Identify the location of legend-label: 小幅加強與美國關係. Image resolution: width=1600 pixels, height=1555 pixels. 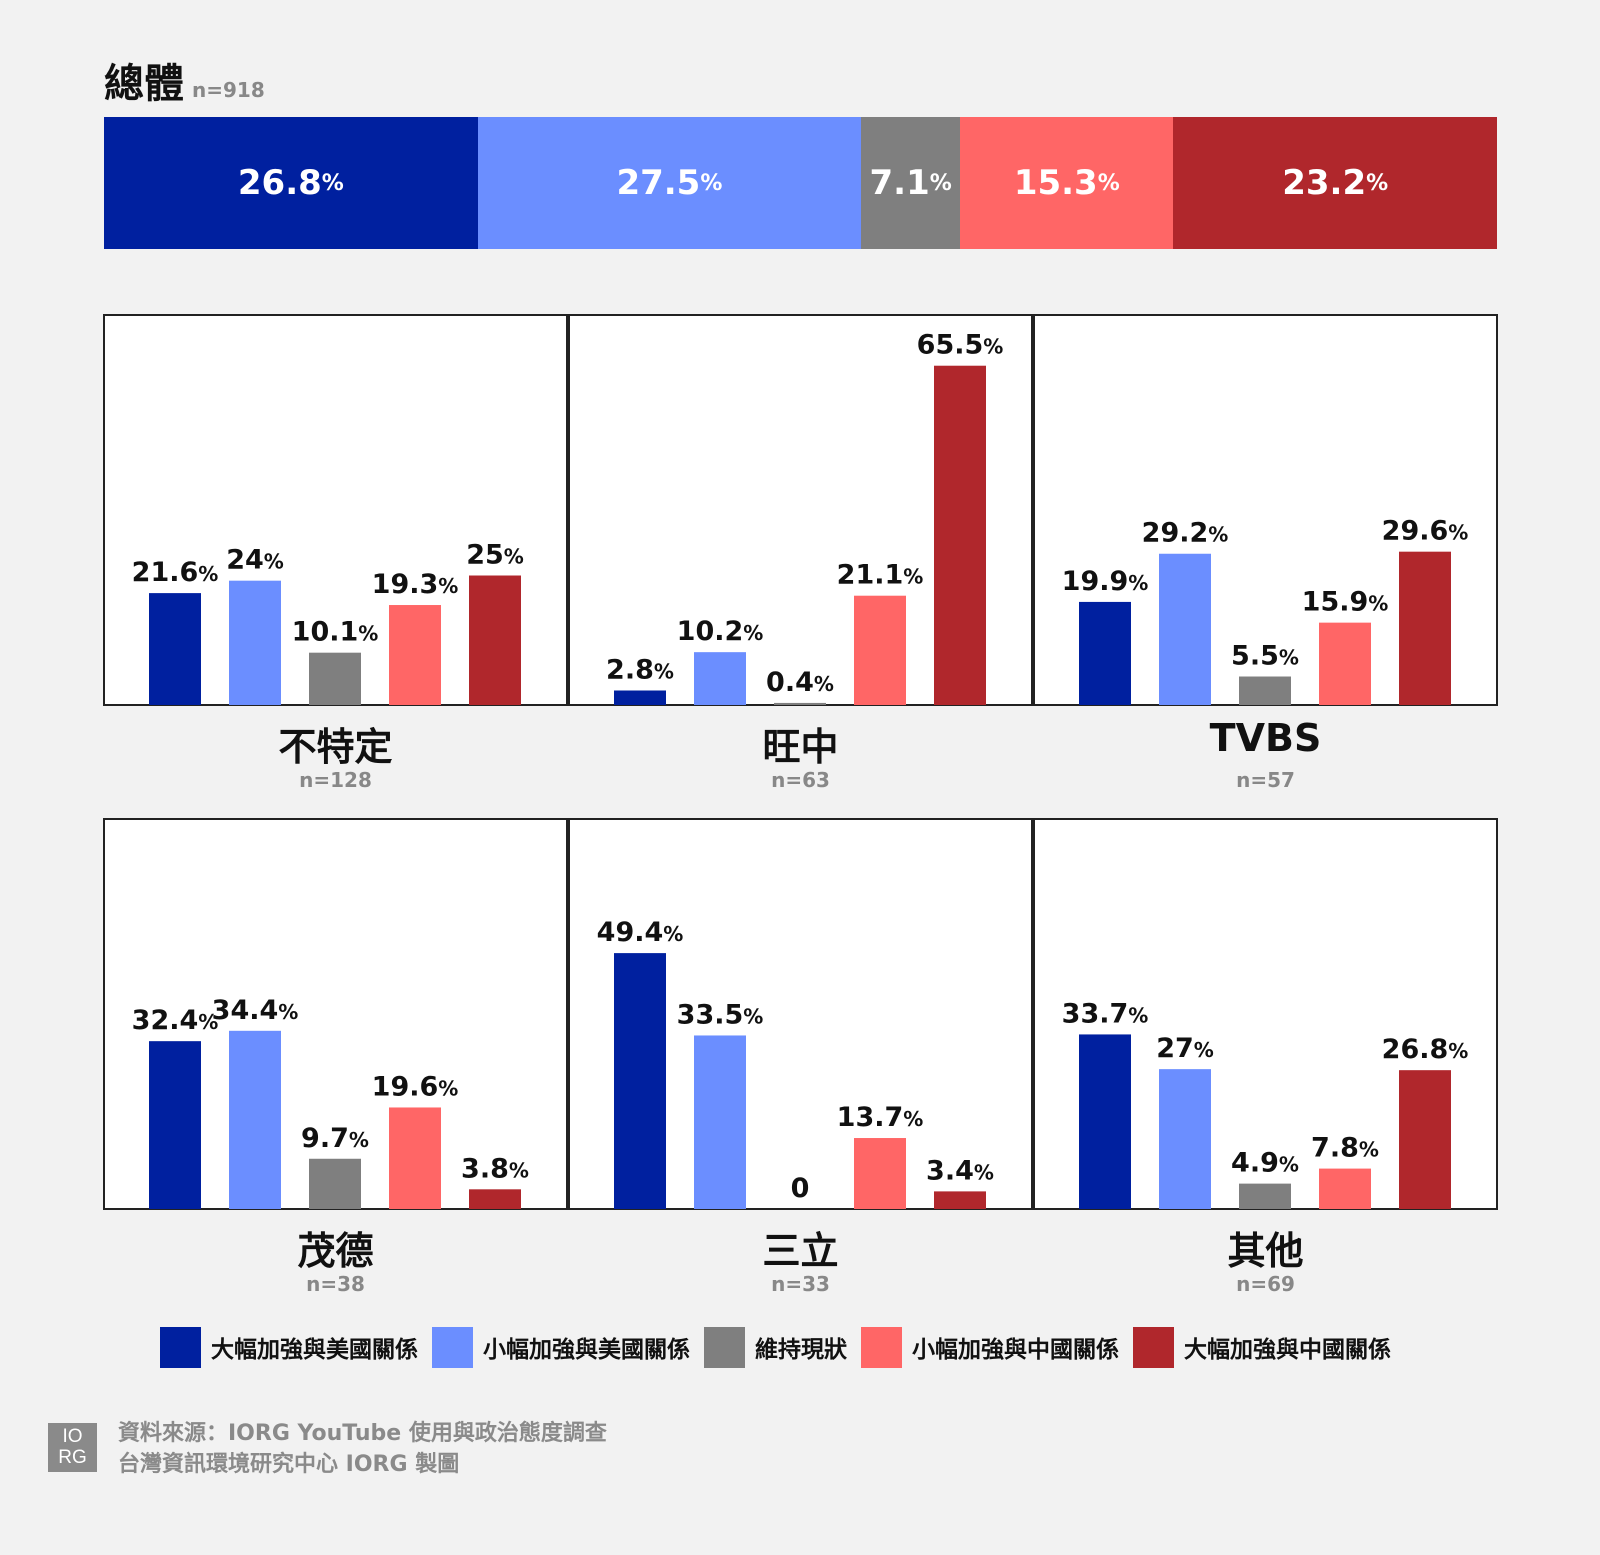
(586, 1350).